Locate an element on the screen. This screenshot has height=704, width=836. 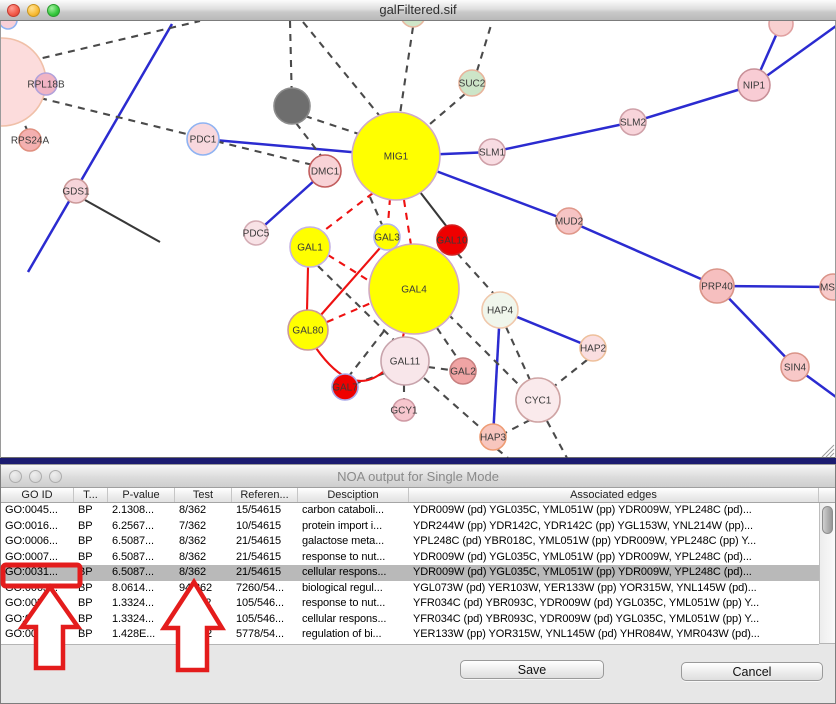
minimize-button-inactive is located at coordinates (35, 476).